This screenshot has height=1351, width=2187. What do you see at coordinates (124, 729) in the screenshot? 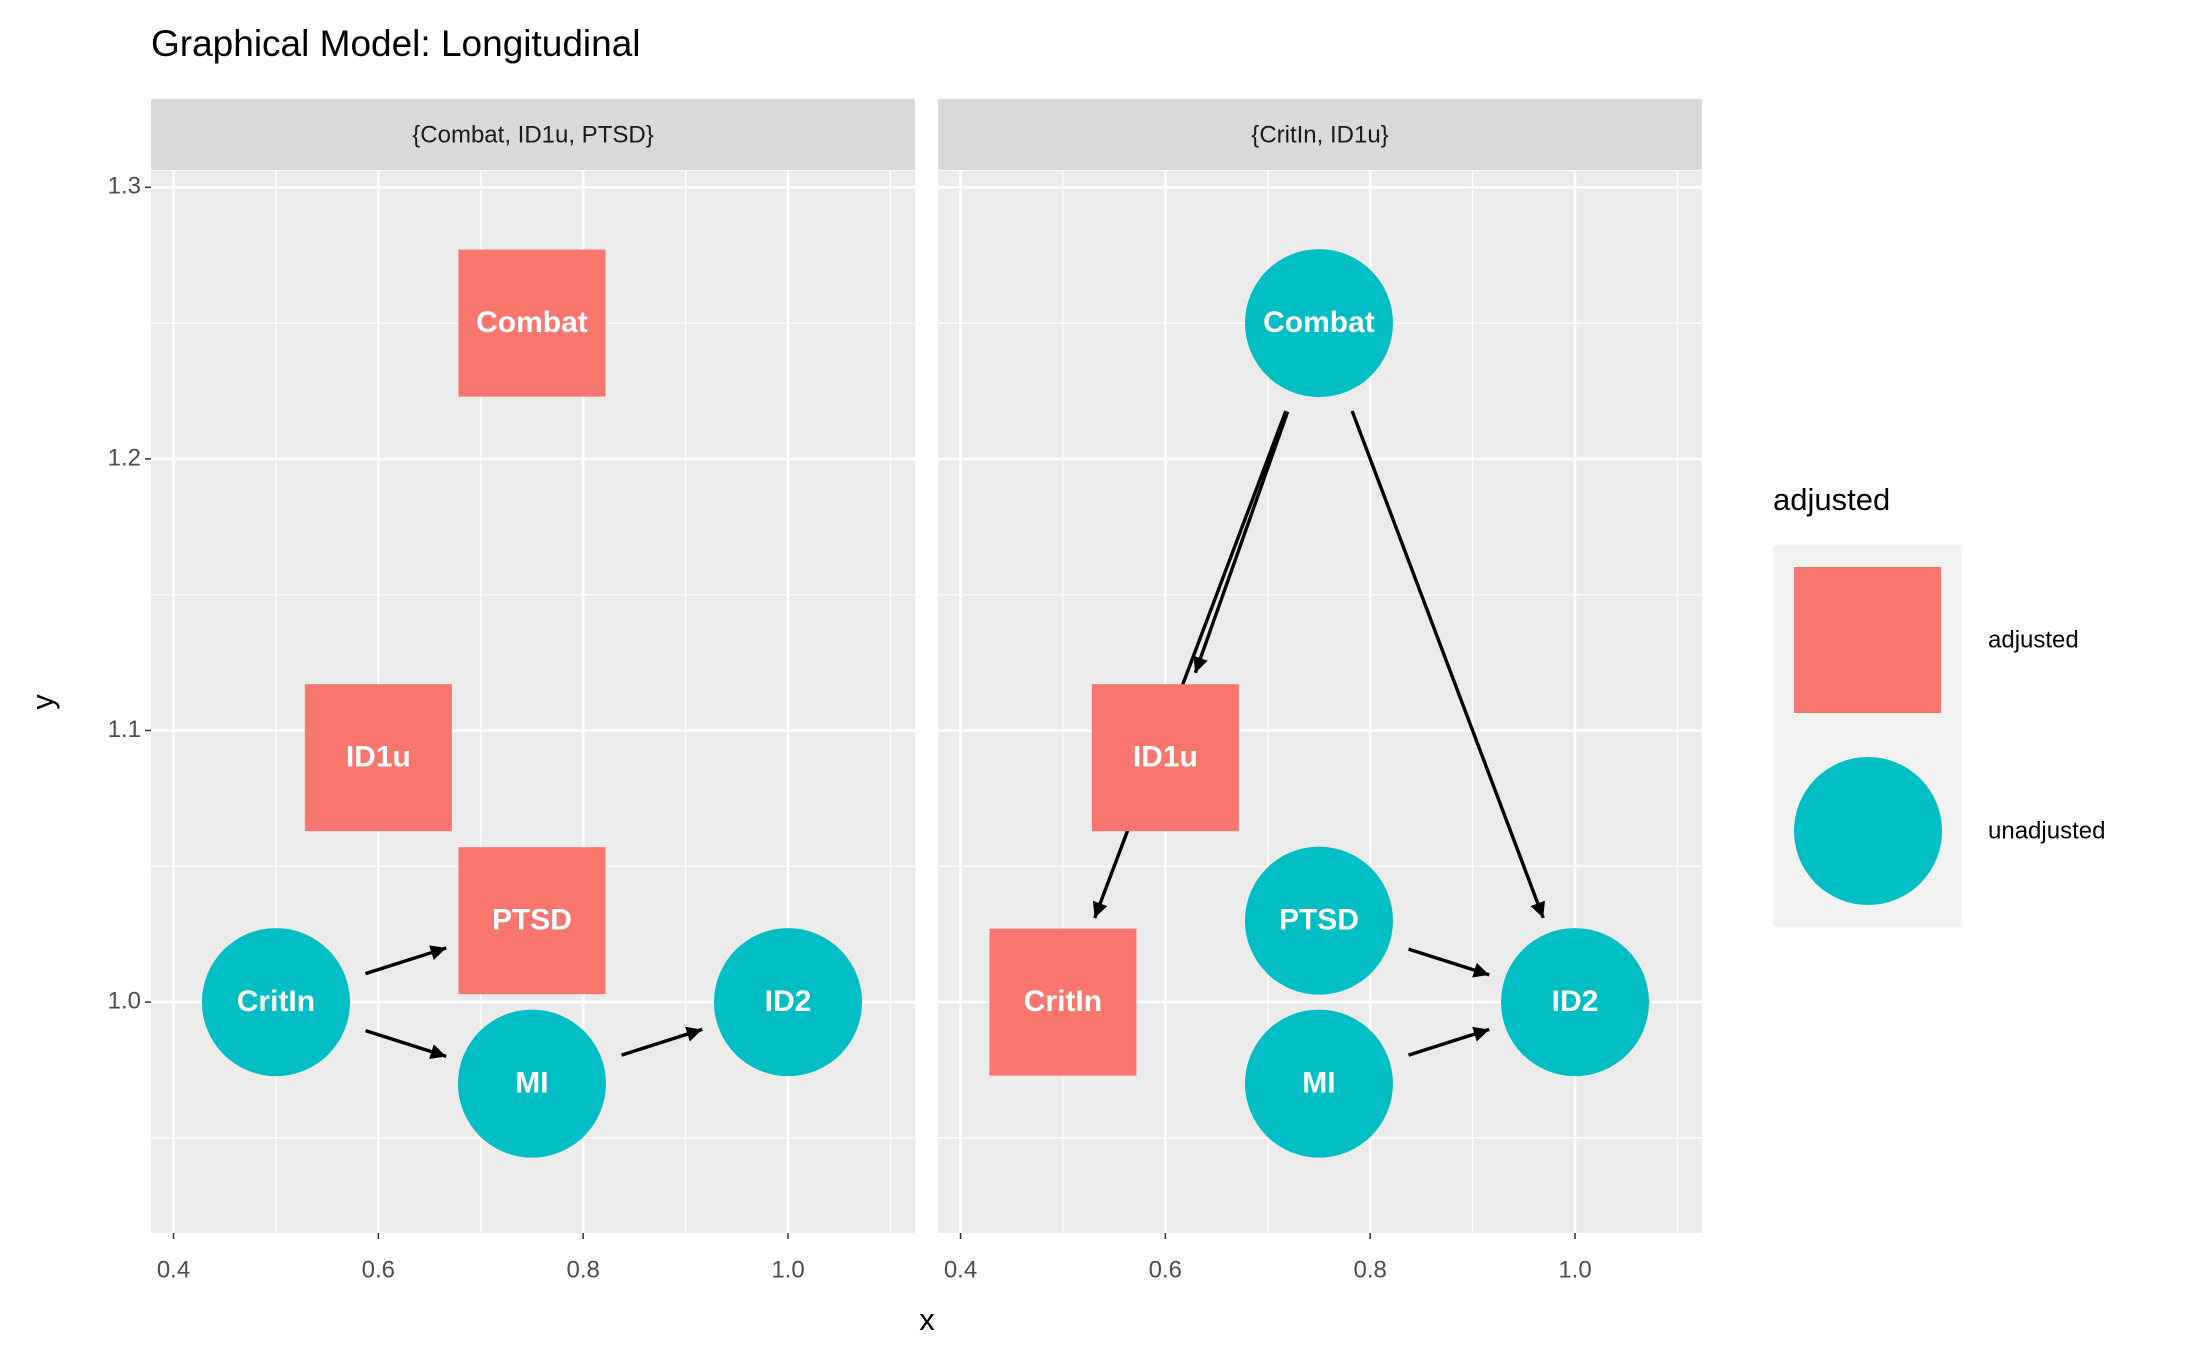
I see `y-tick-label: 1.1` at bounding box center [124, 729].